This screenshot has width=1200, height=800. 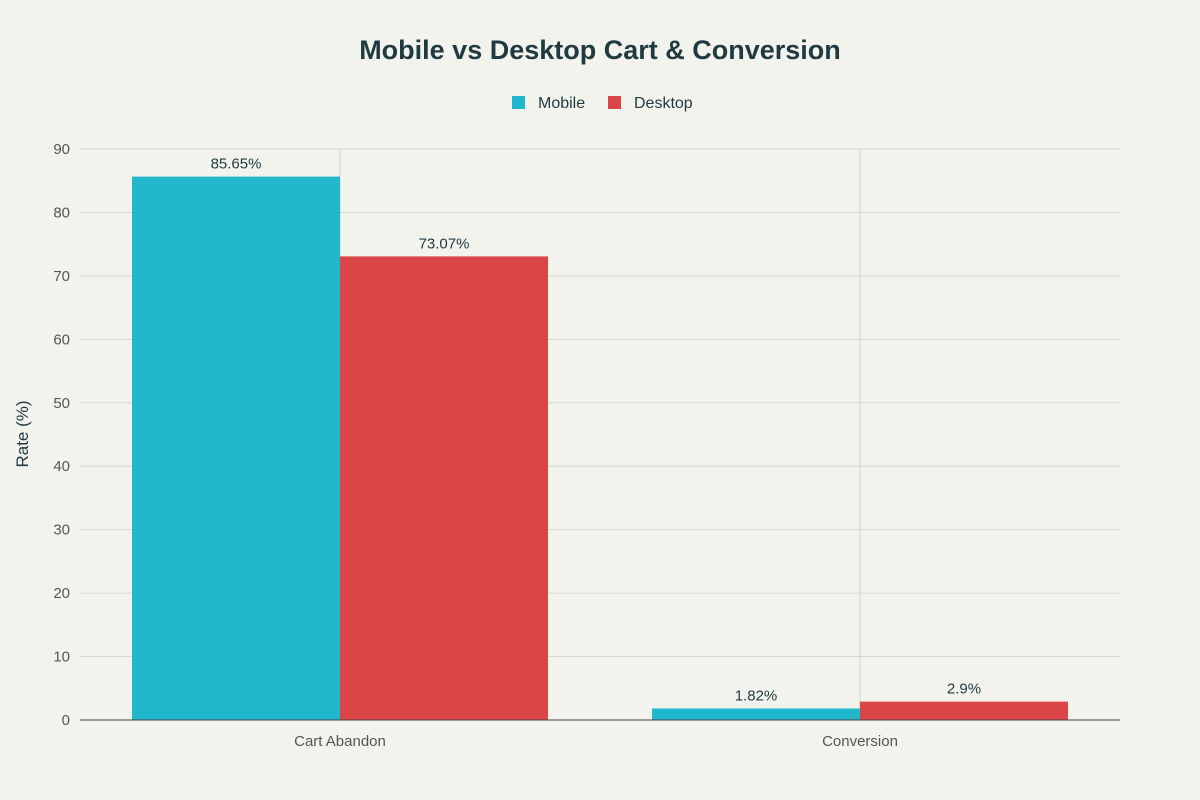 What do you see at coordinates (518, 102) in the screenshot?
I see `legend-swatch-mobile` at bounding box center [518, 102].